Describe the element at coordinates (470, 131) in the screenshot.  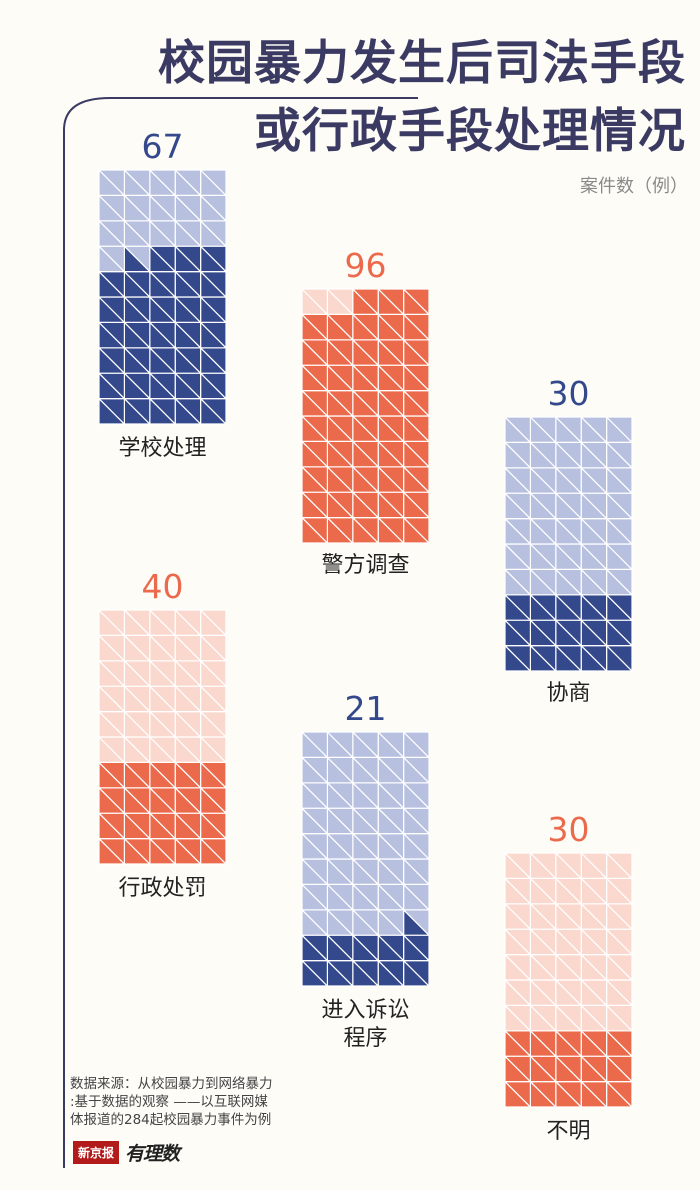
I see `chart-title-line-2: 或行政手段处理情况` at that location.